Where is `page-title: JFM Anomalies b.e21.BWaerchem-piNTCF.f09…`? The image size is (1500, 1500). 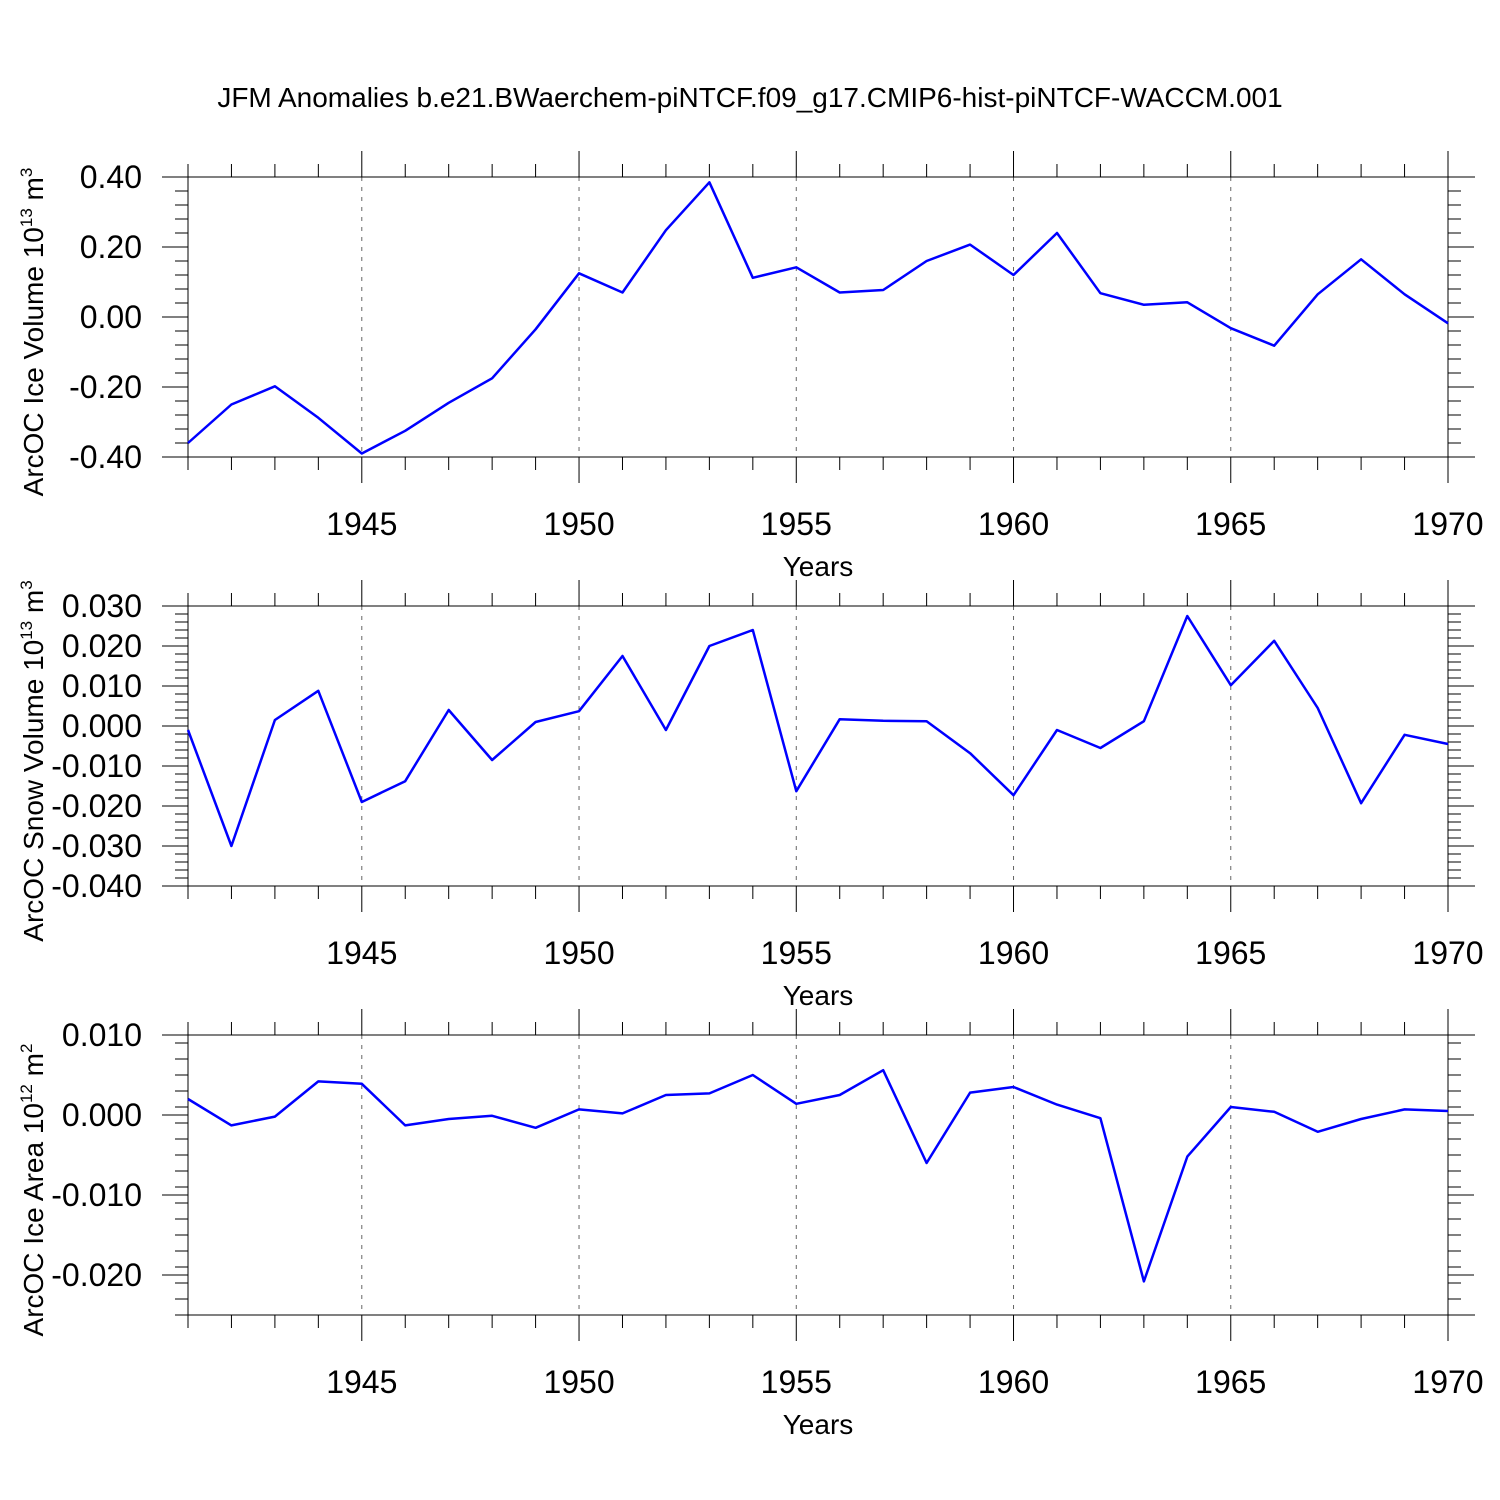
page-title: JFM Anomalies b.e21.BWaerchem-piNTCF.f09… is located at coordinates (750, 97).